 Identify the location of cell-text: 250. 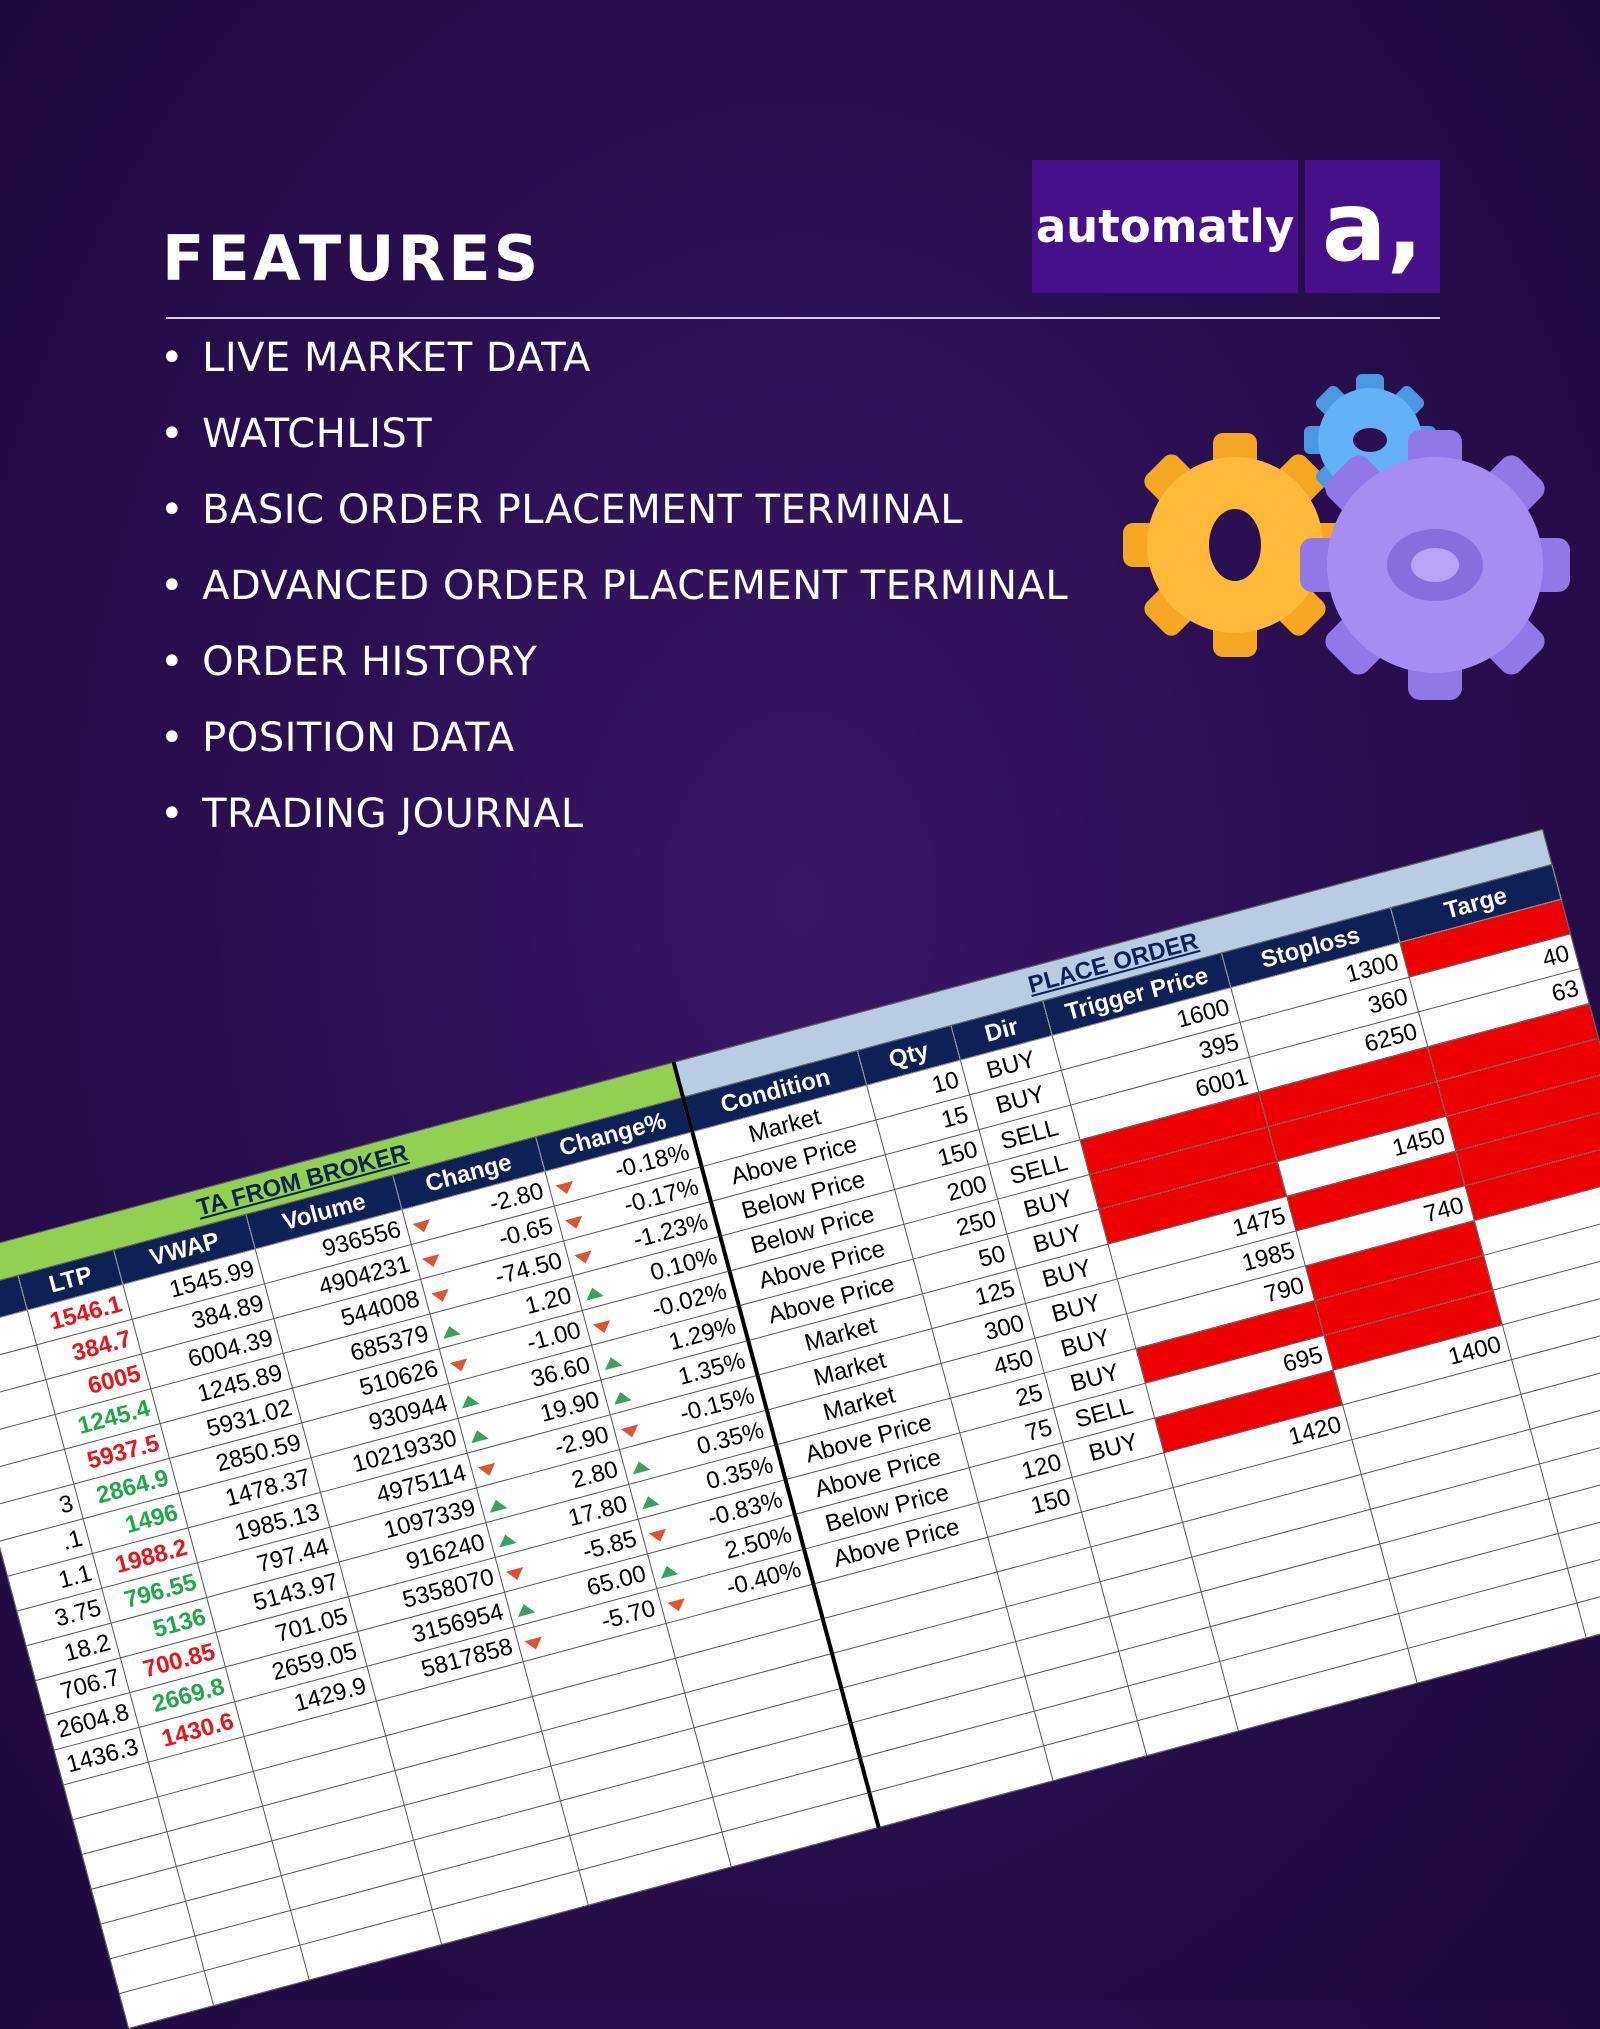
(976, 1223).